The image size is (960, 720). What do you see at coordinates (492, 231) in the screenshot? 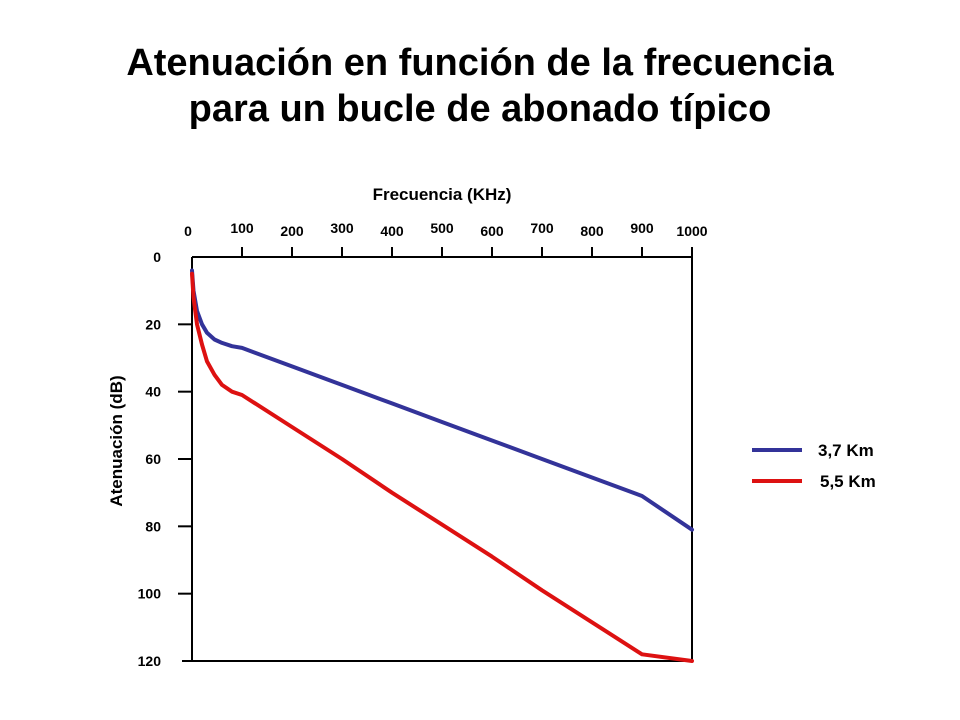
I see `x-tick-label: 600` at bounding box center [492, 231].